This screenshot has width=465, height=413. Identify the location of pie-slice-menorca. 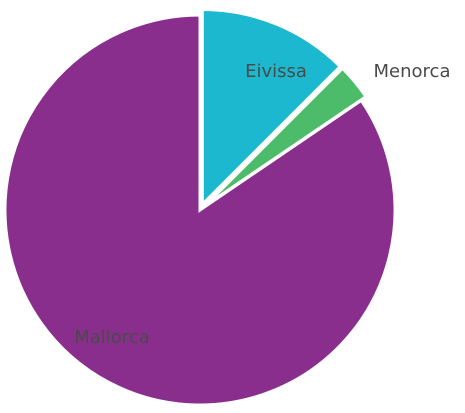
(285, 137).